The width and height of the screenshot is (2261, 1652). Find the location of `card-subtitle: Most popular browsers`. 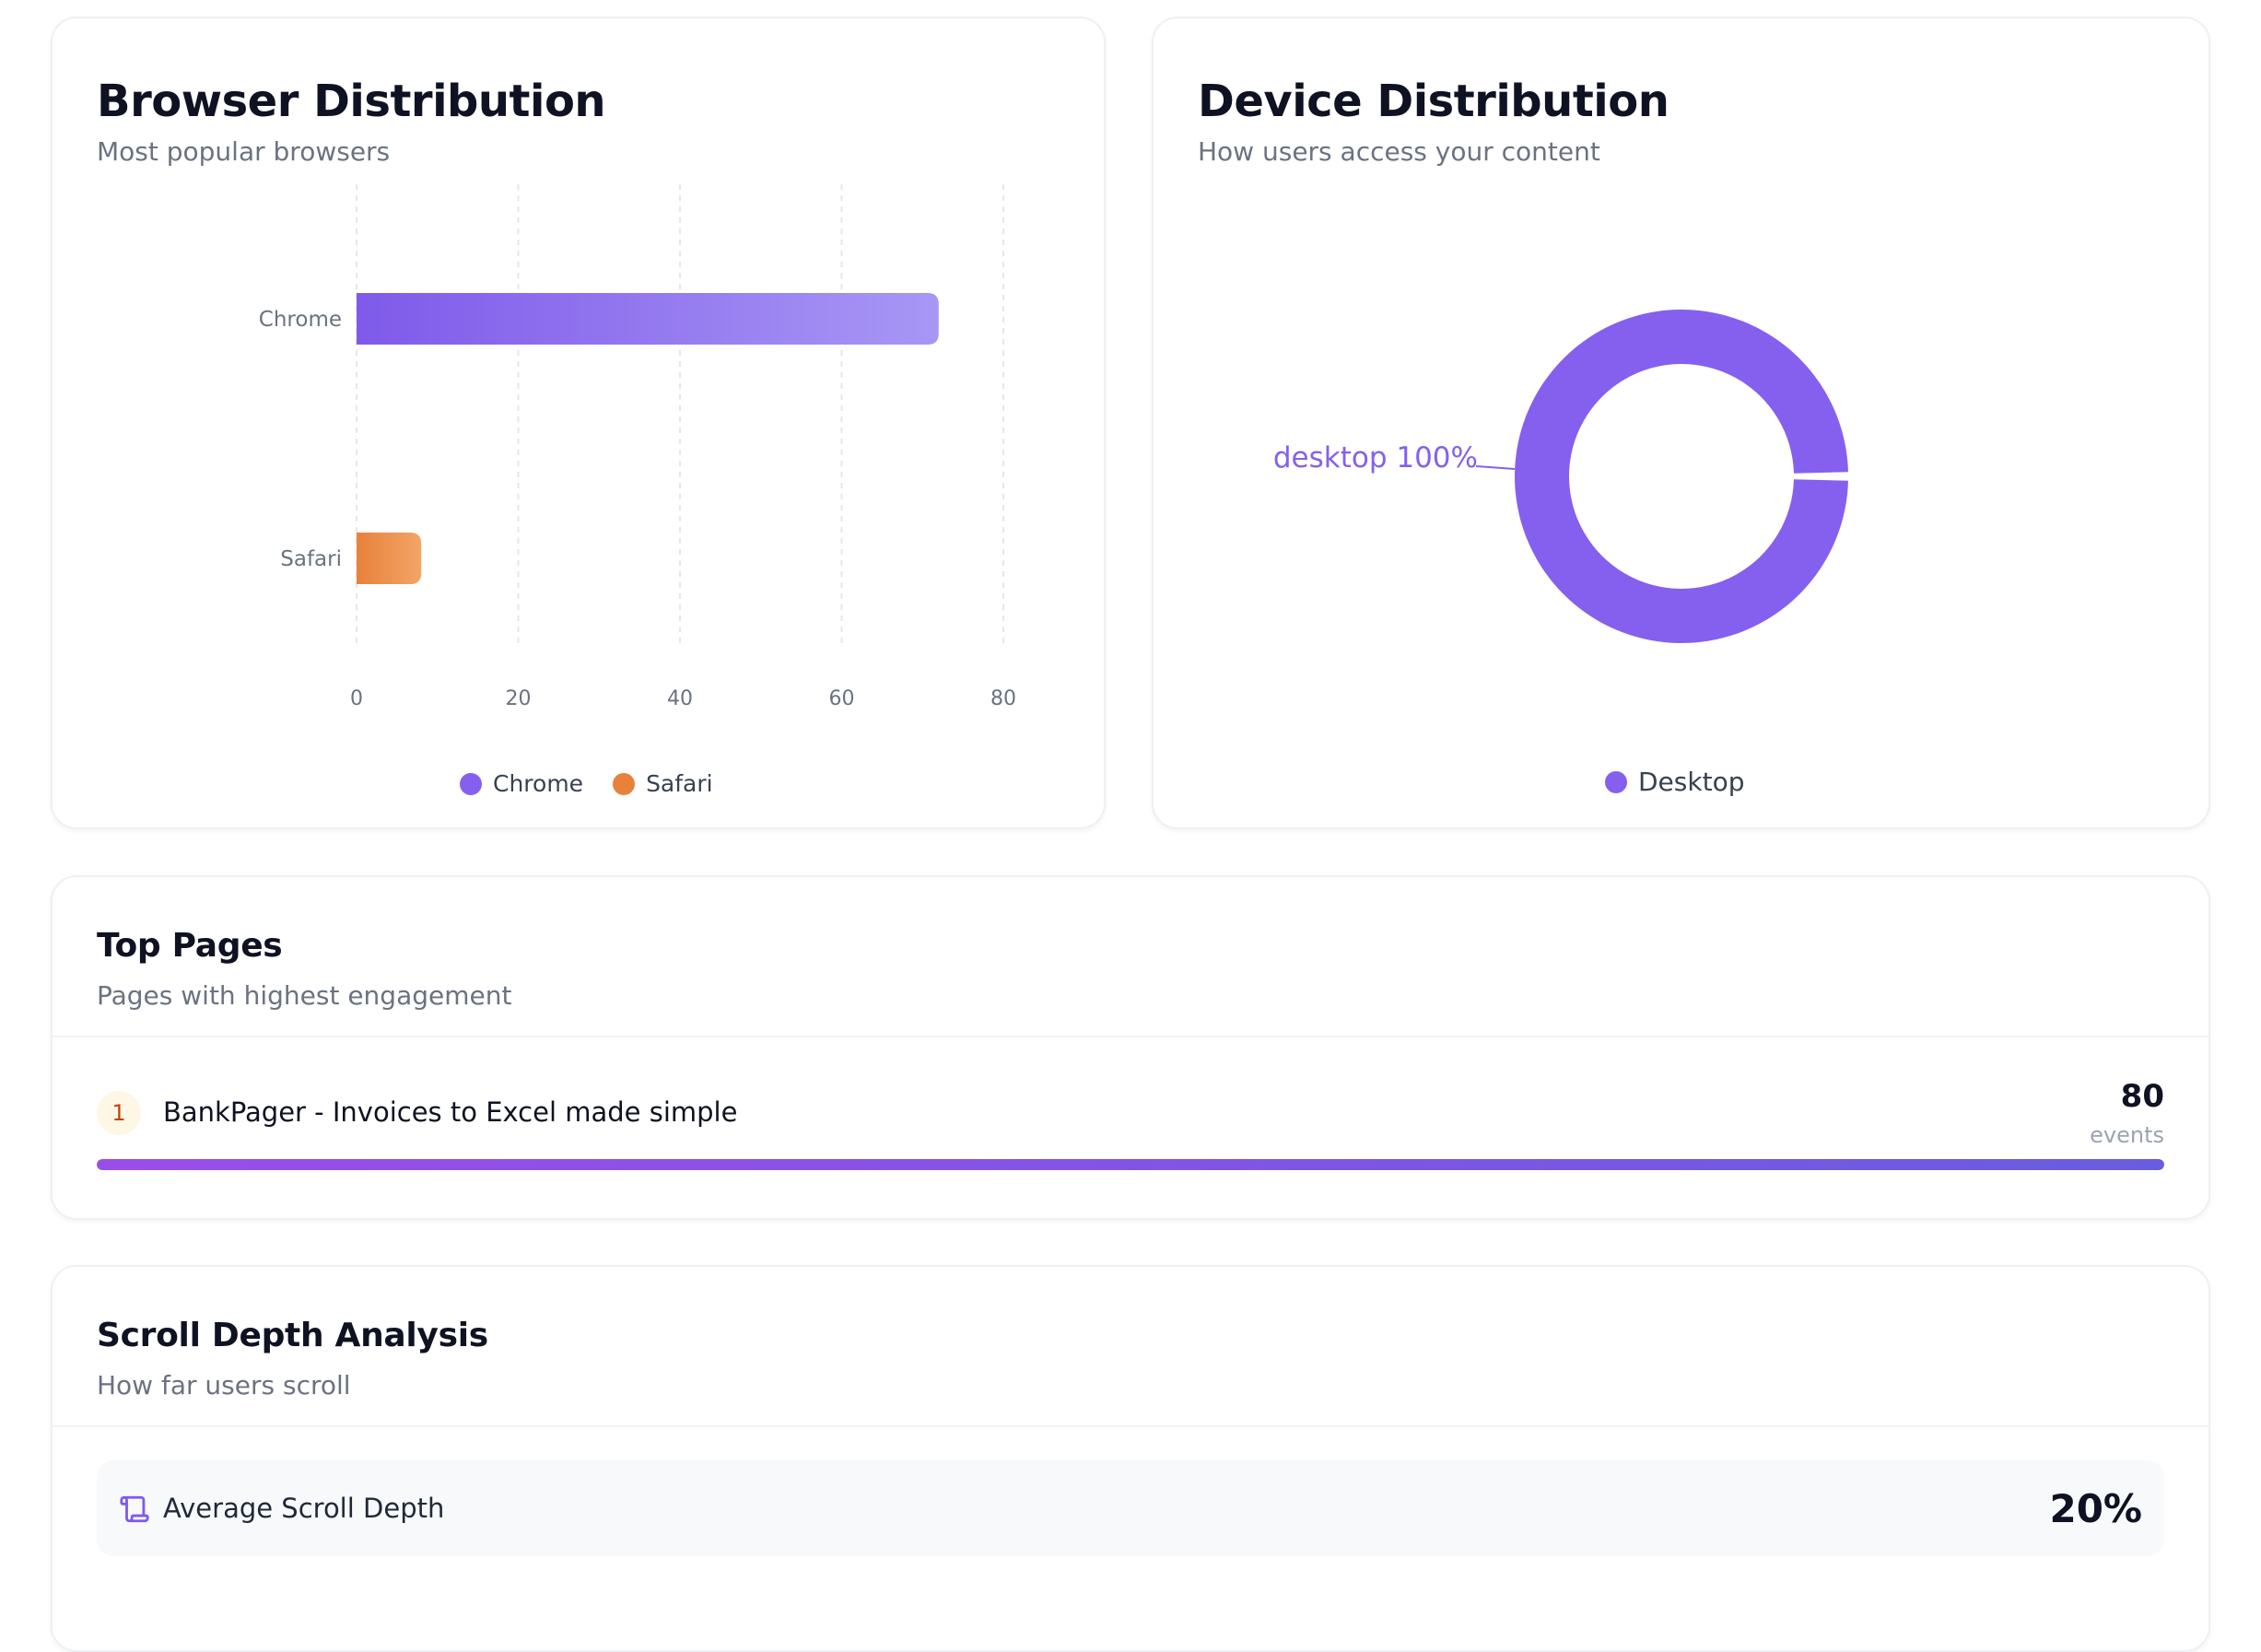

card-subtitle: Most popular browsers is located at coordinates (244, 151).